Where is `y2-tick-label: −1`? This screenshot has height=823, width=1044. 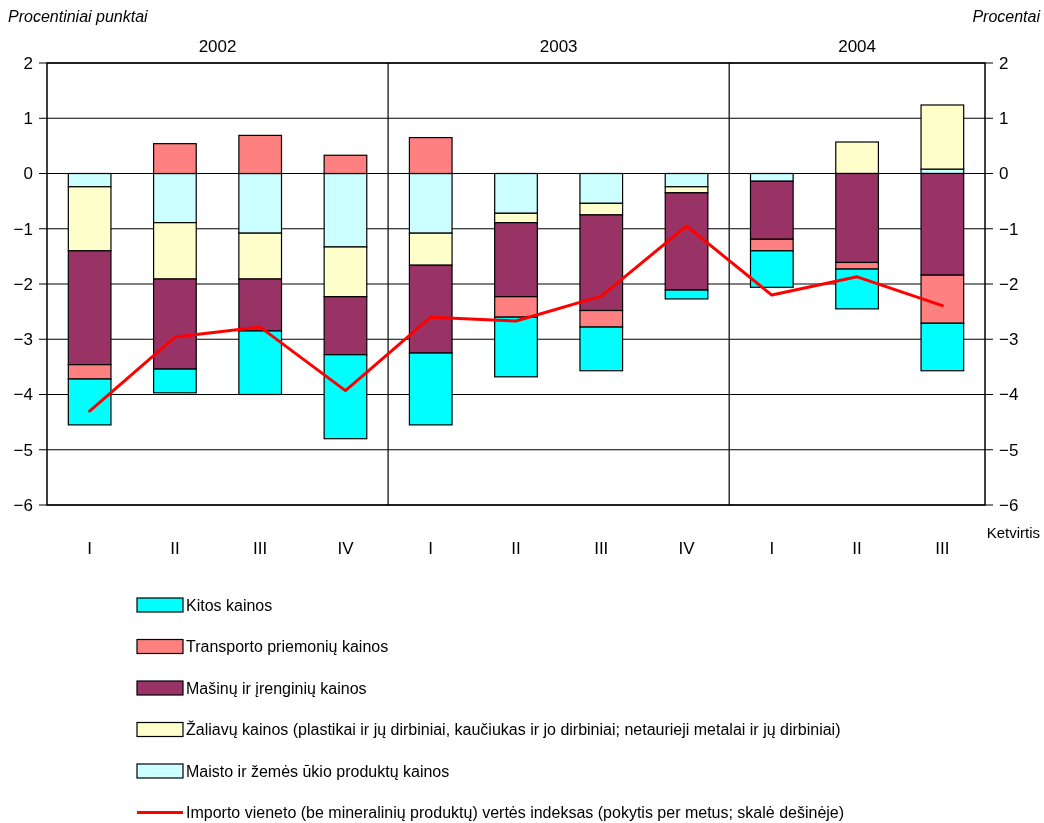 y2-tick-label: −1 is located at coordinates (1009, 229).